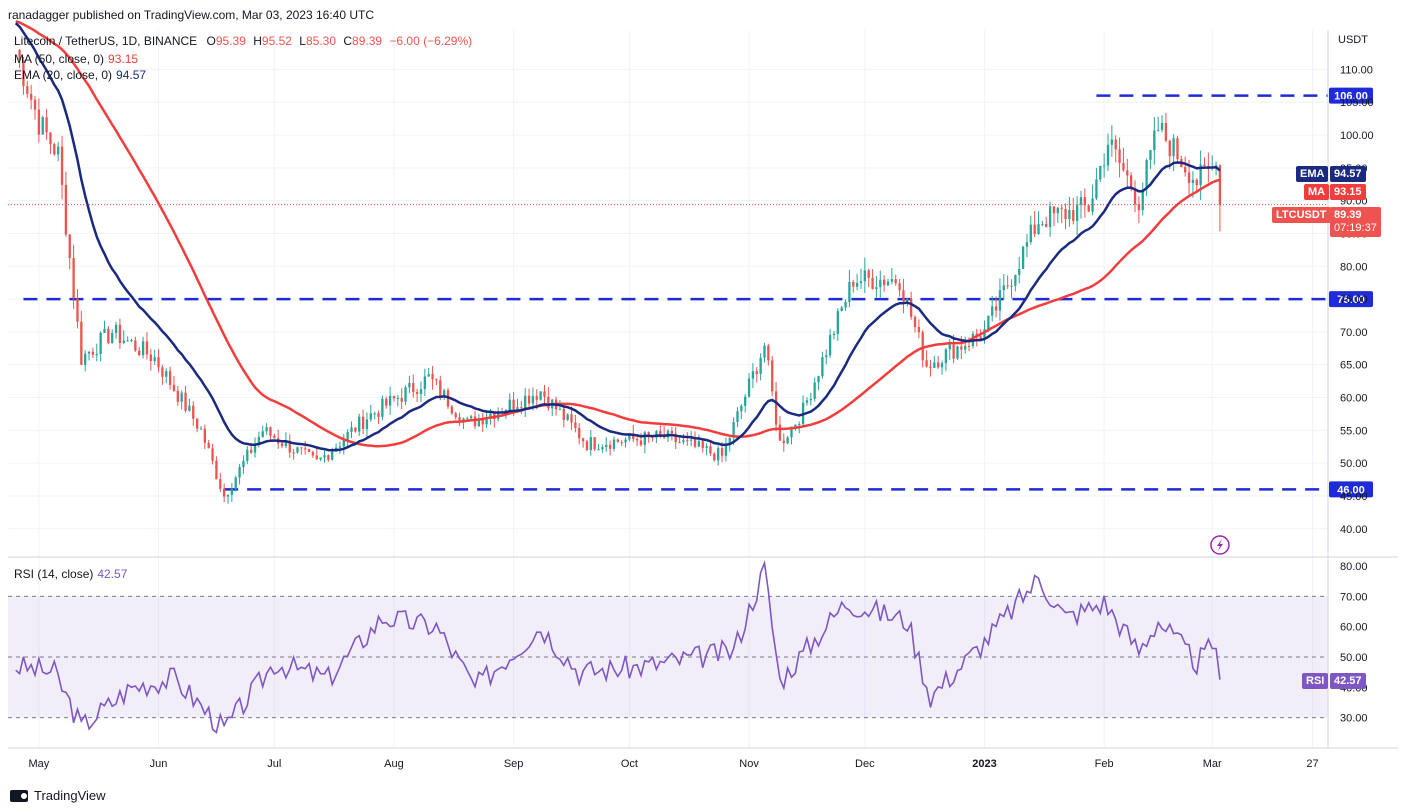  I want to click on y-tick-label: 40.00, so click(1354, 530).